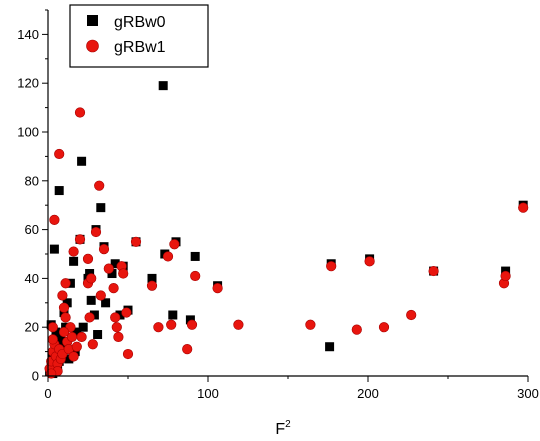  I want to click on y-tick-label-0: 0, so click(35, 376).